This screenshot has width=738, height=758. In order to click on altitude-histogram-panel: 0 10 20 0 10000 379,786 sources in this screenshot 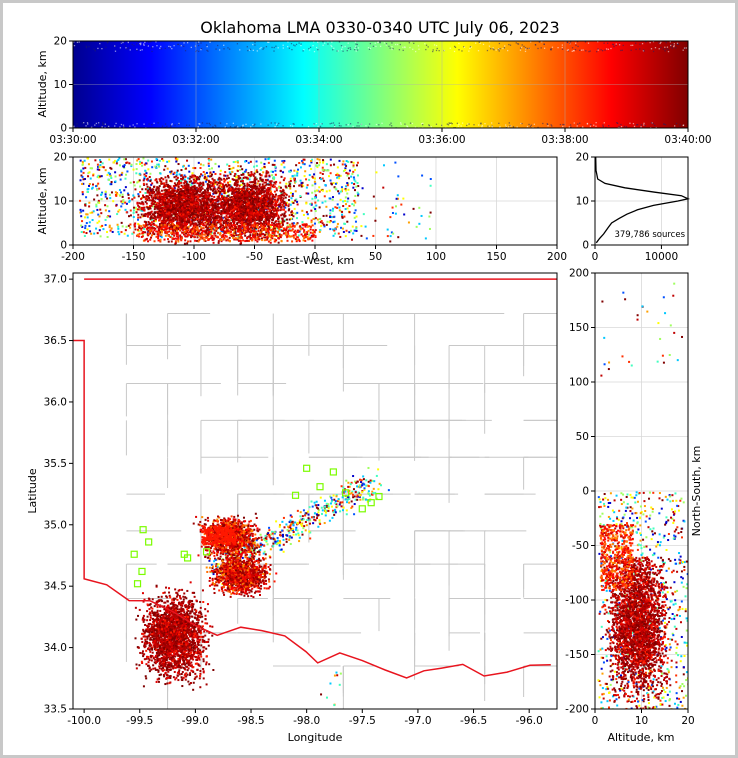, I will do `click(633, 207)`.